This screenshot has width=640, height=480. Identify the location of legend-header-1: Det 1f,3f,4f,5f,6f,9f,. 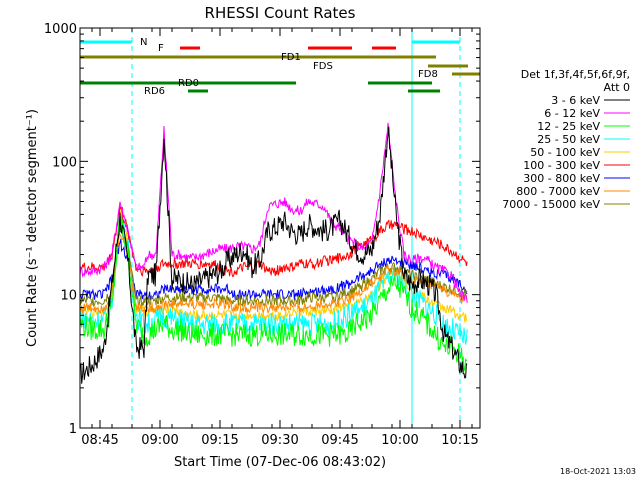
(575, 74).